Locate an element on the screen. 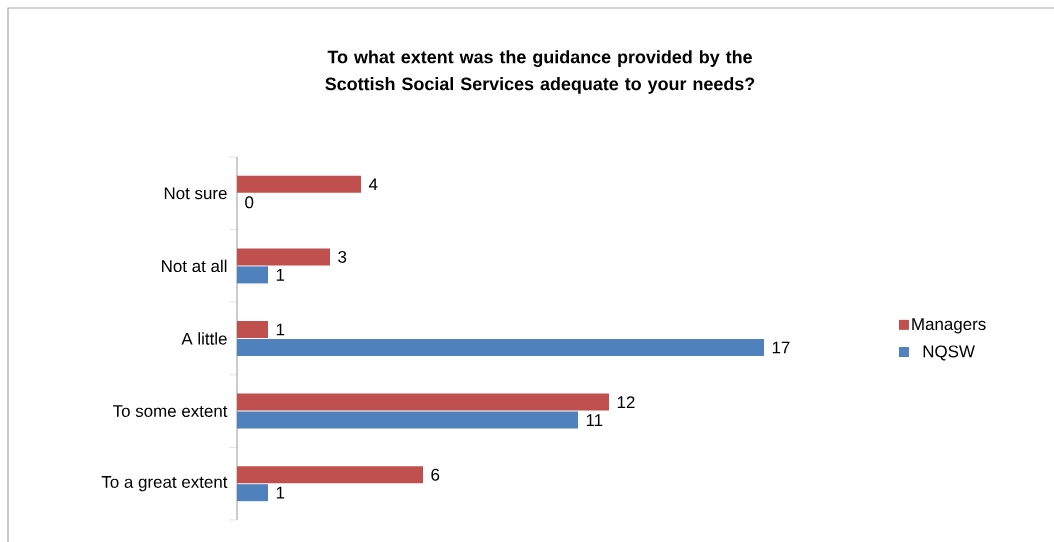  y-tick-label: A little is located at coordinates (204, 338).